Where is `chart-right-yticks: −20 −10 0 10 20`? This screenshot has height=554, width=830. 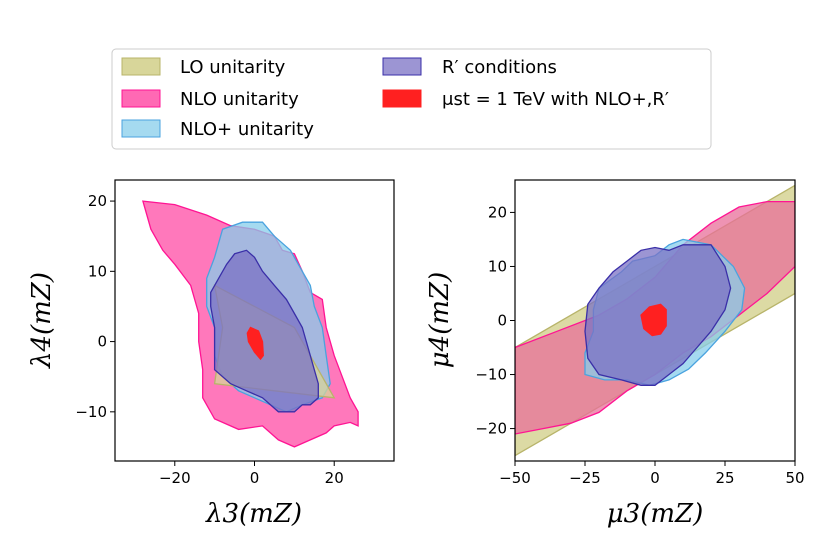 chart-right-yticks: −20 −10 0 10 20 is located at coordinates (495, 320).